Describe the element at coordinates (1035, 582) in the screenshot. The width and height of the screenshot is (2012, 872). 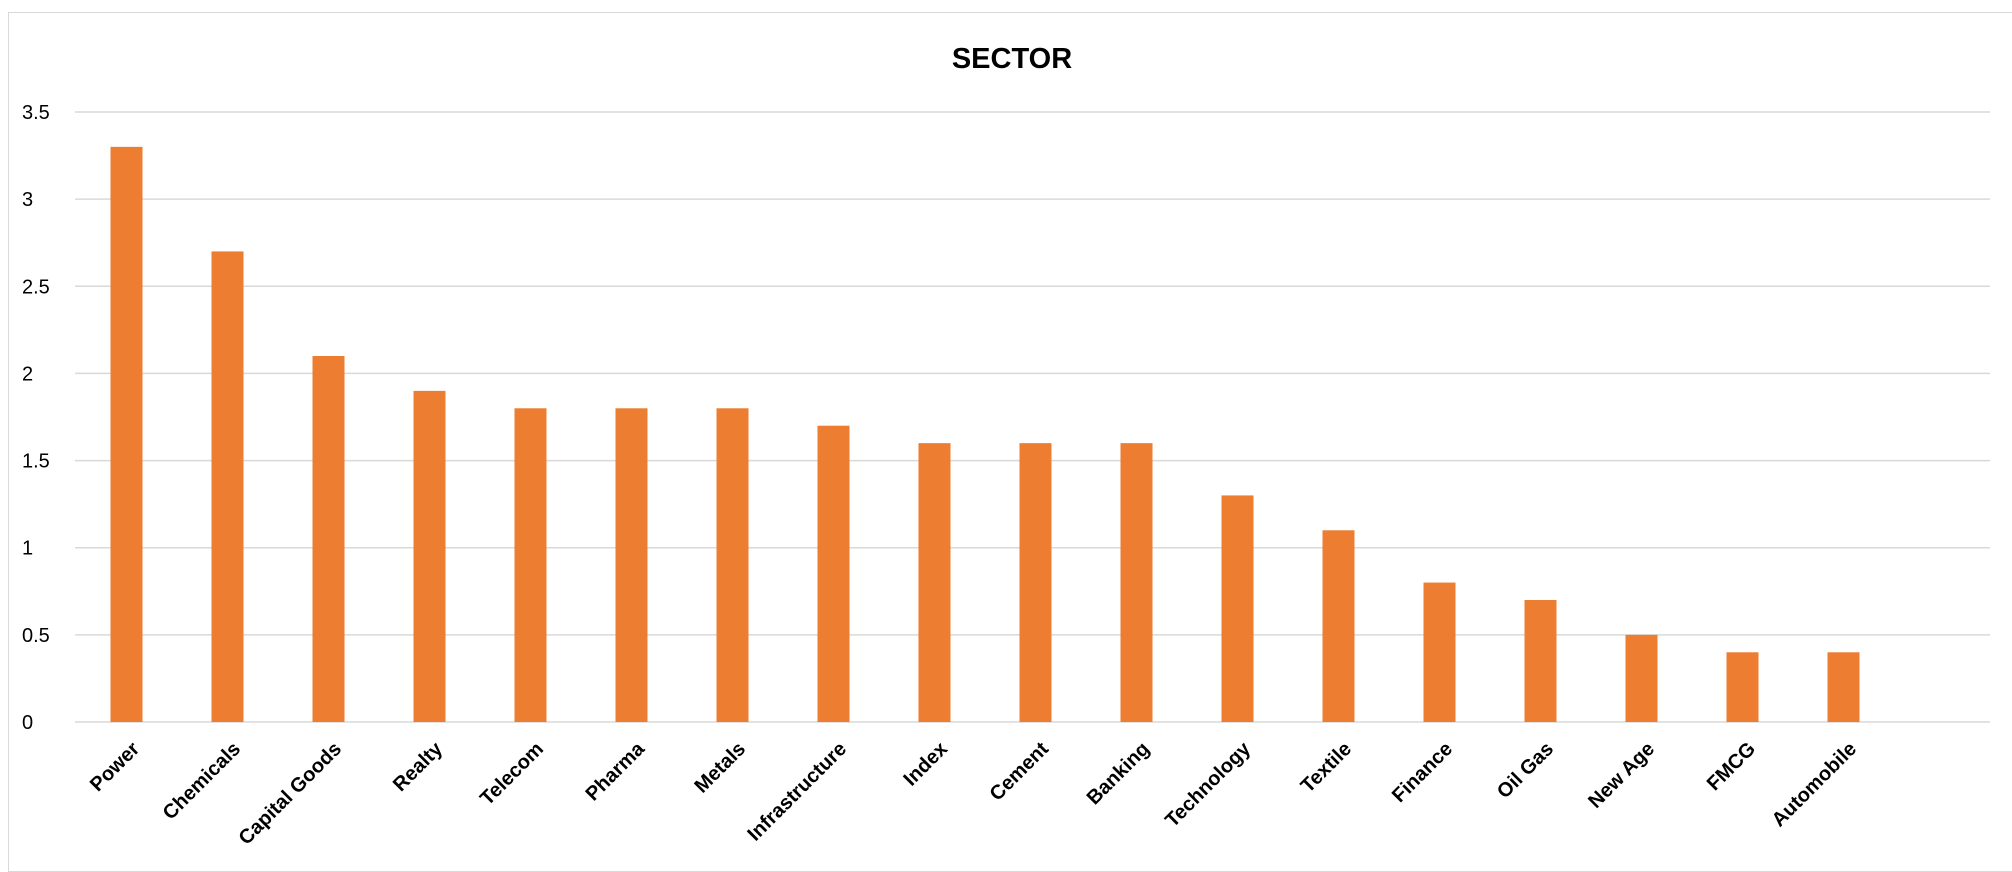
I see `bar-cement` at that location.